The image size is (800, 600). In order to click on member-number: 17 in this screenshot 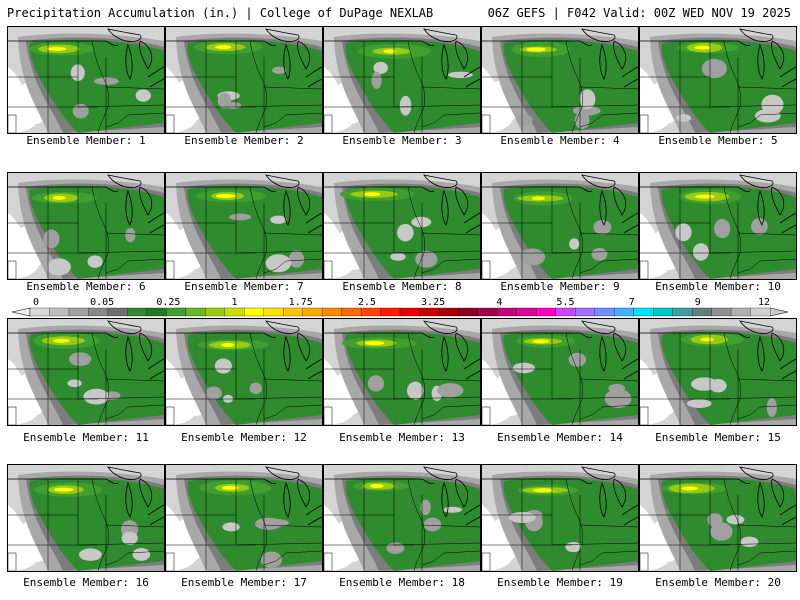, I will do `click(300, 582)`.